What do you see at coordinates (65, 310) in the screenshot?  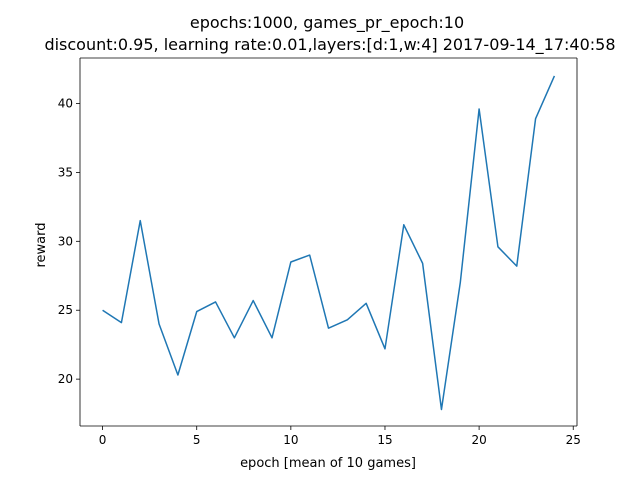 I see `y-tick-label: 25` at bounding box center [65, 310].